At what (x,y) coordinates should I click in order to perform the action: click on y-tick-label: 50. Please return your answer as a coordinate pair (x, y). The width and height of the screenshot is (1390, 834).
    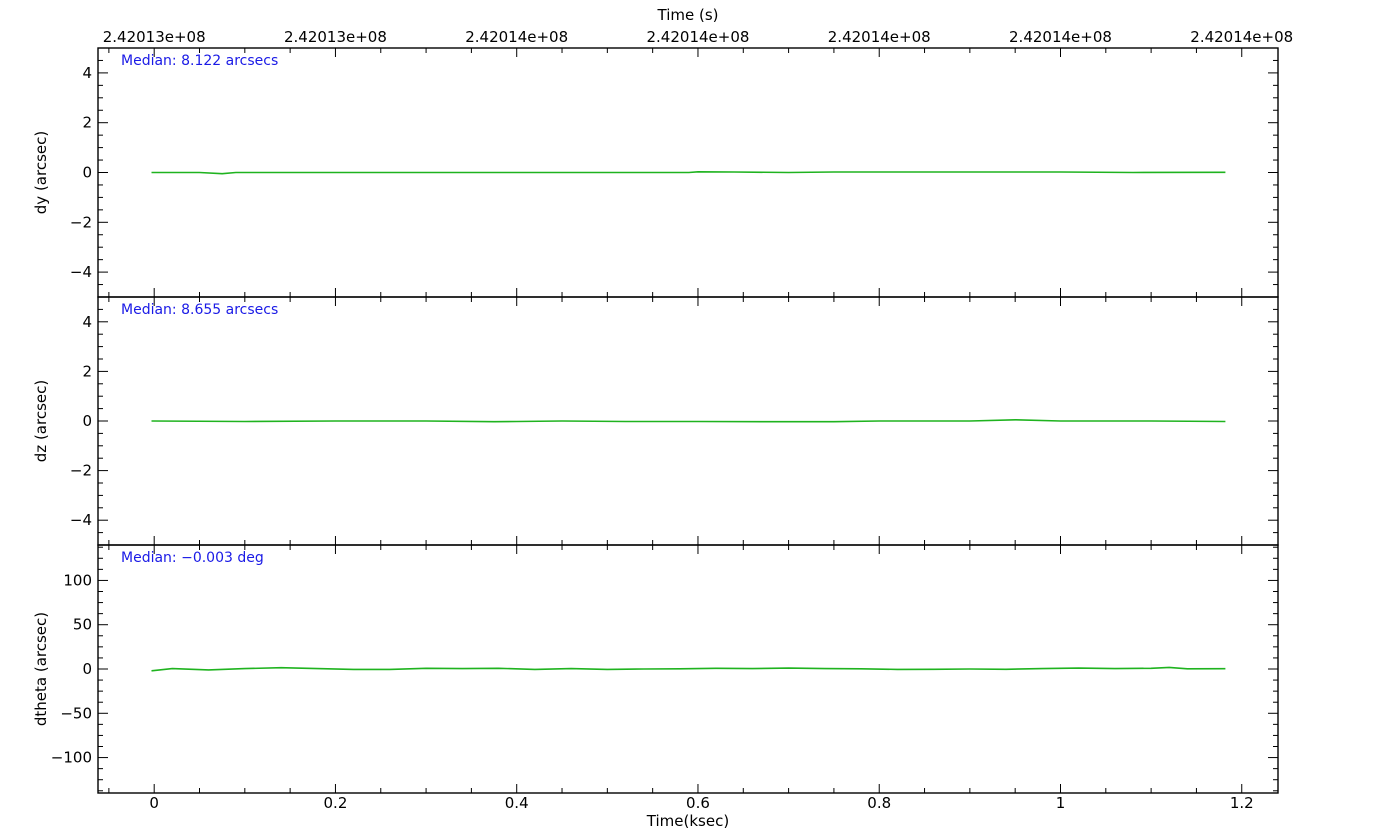
    Looking at the image, I should click on (82, 625).